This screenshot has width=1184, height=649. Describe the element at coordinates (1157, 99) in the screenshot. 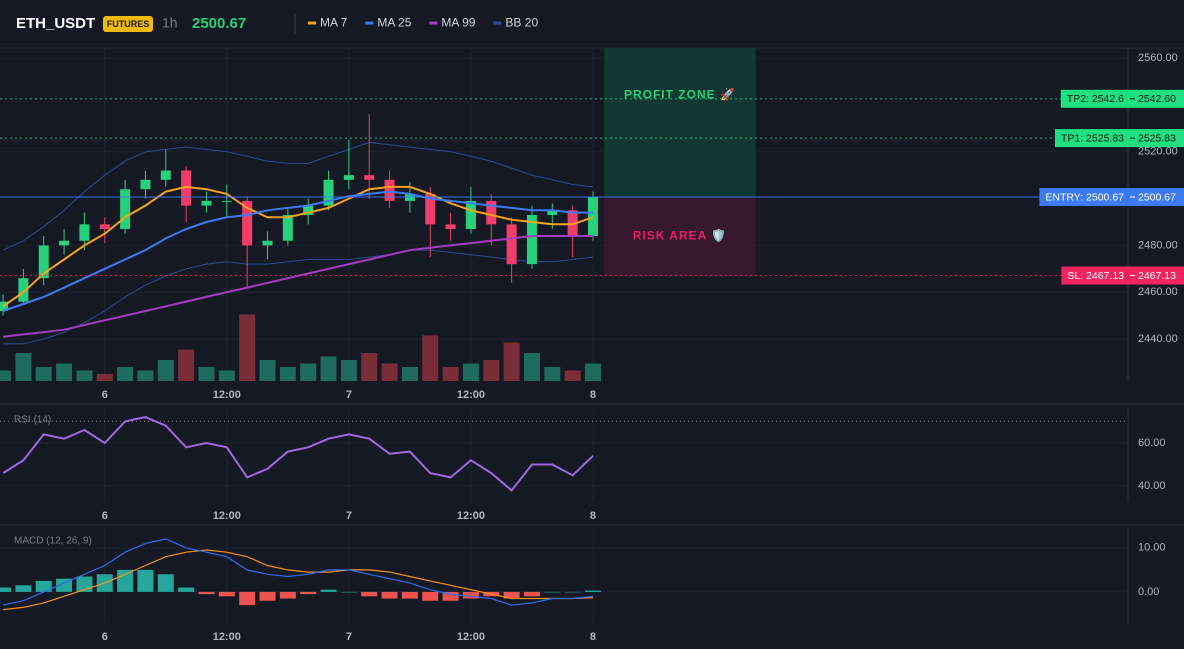

I see `level-price: 2542.60` at that location.